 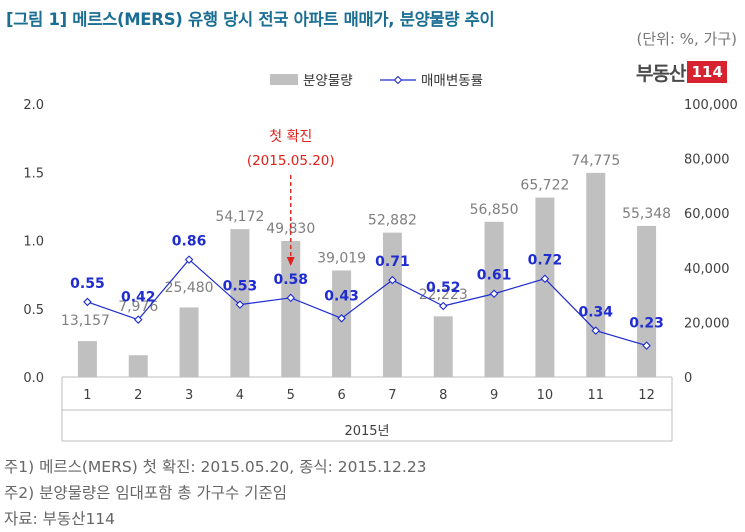 I want to click on rate-line, so click(x=367, y=302).